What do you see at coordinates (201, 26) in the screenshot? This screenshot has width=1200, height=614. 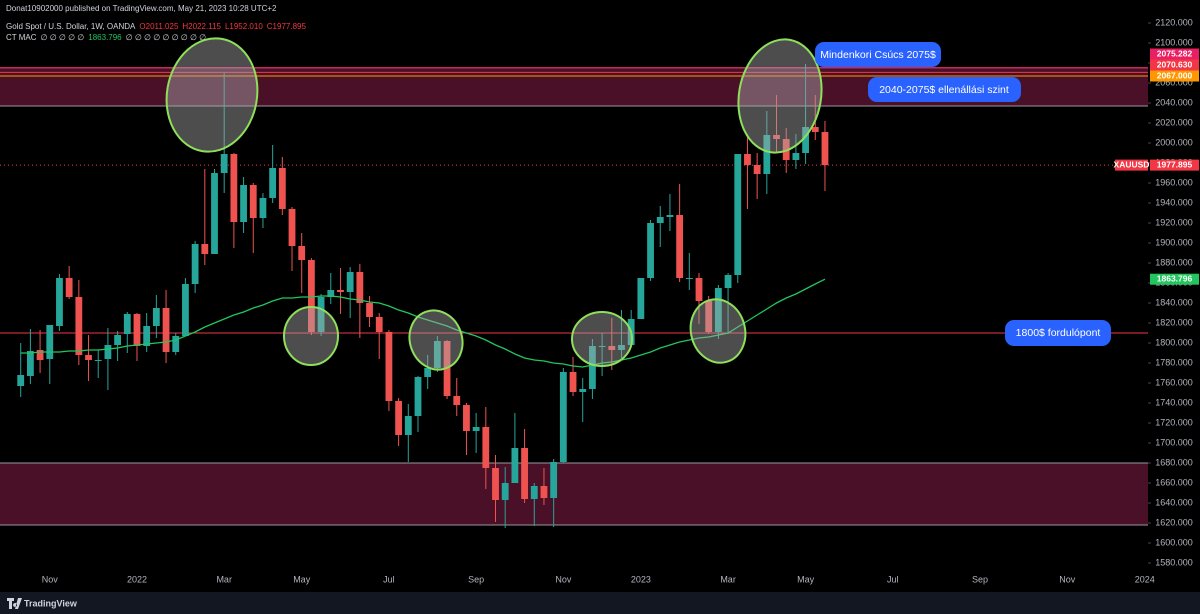 I see `ohlc-high: H2022.115` at bounding box center [201, 26].